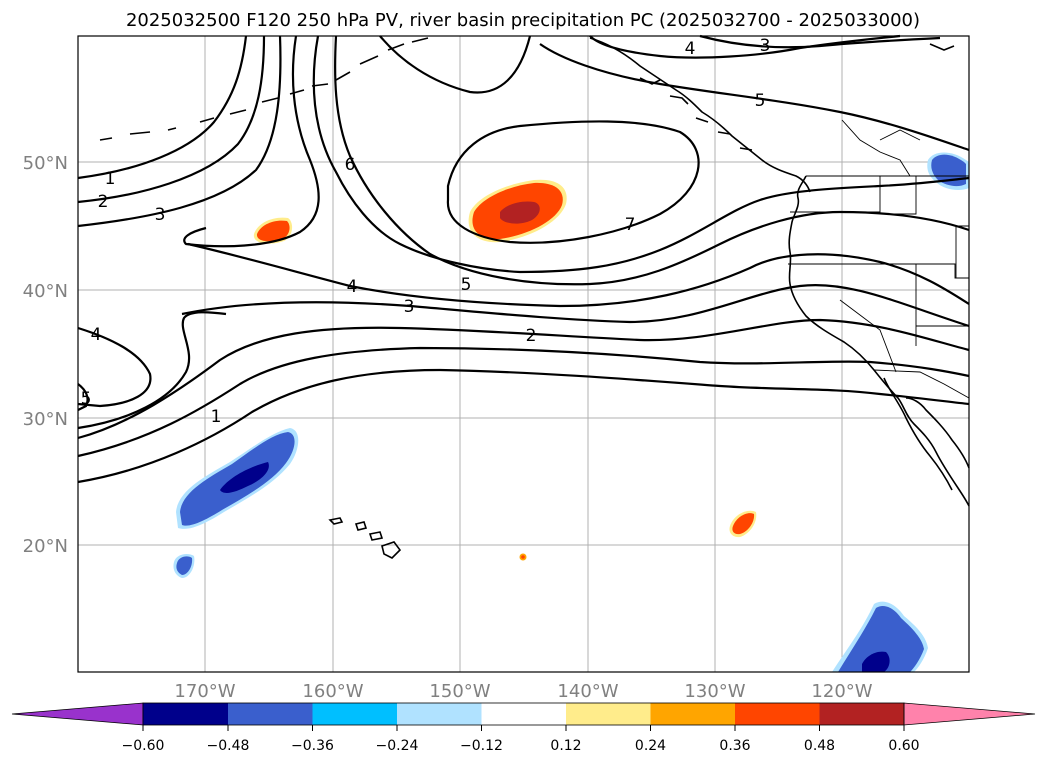 This screenshot has height=765, width=1047. I want to click on colorbar-tick-label: 0.36, so click(734, 746).